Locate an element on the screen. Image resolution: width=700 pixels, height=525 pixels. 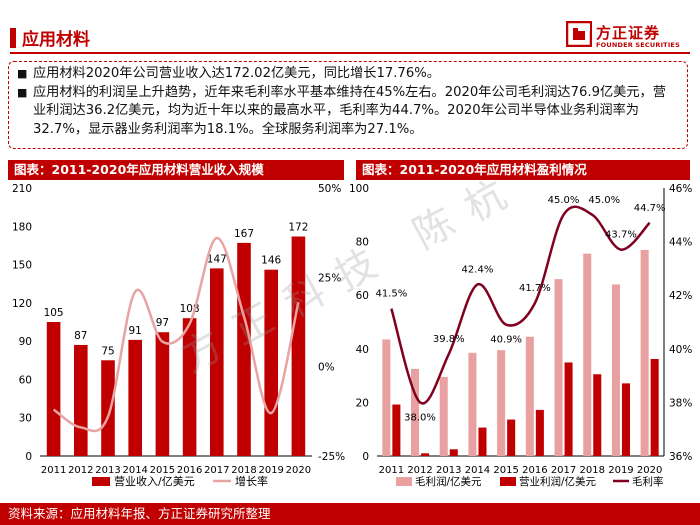
legend-operating-label: 营业利润/亿美元 is located at coordinates (558, 481).